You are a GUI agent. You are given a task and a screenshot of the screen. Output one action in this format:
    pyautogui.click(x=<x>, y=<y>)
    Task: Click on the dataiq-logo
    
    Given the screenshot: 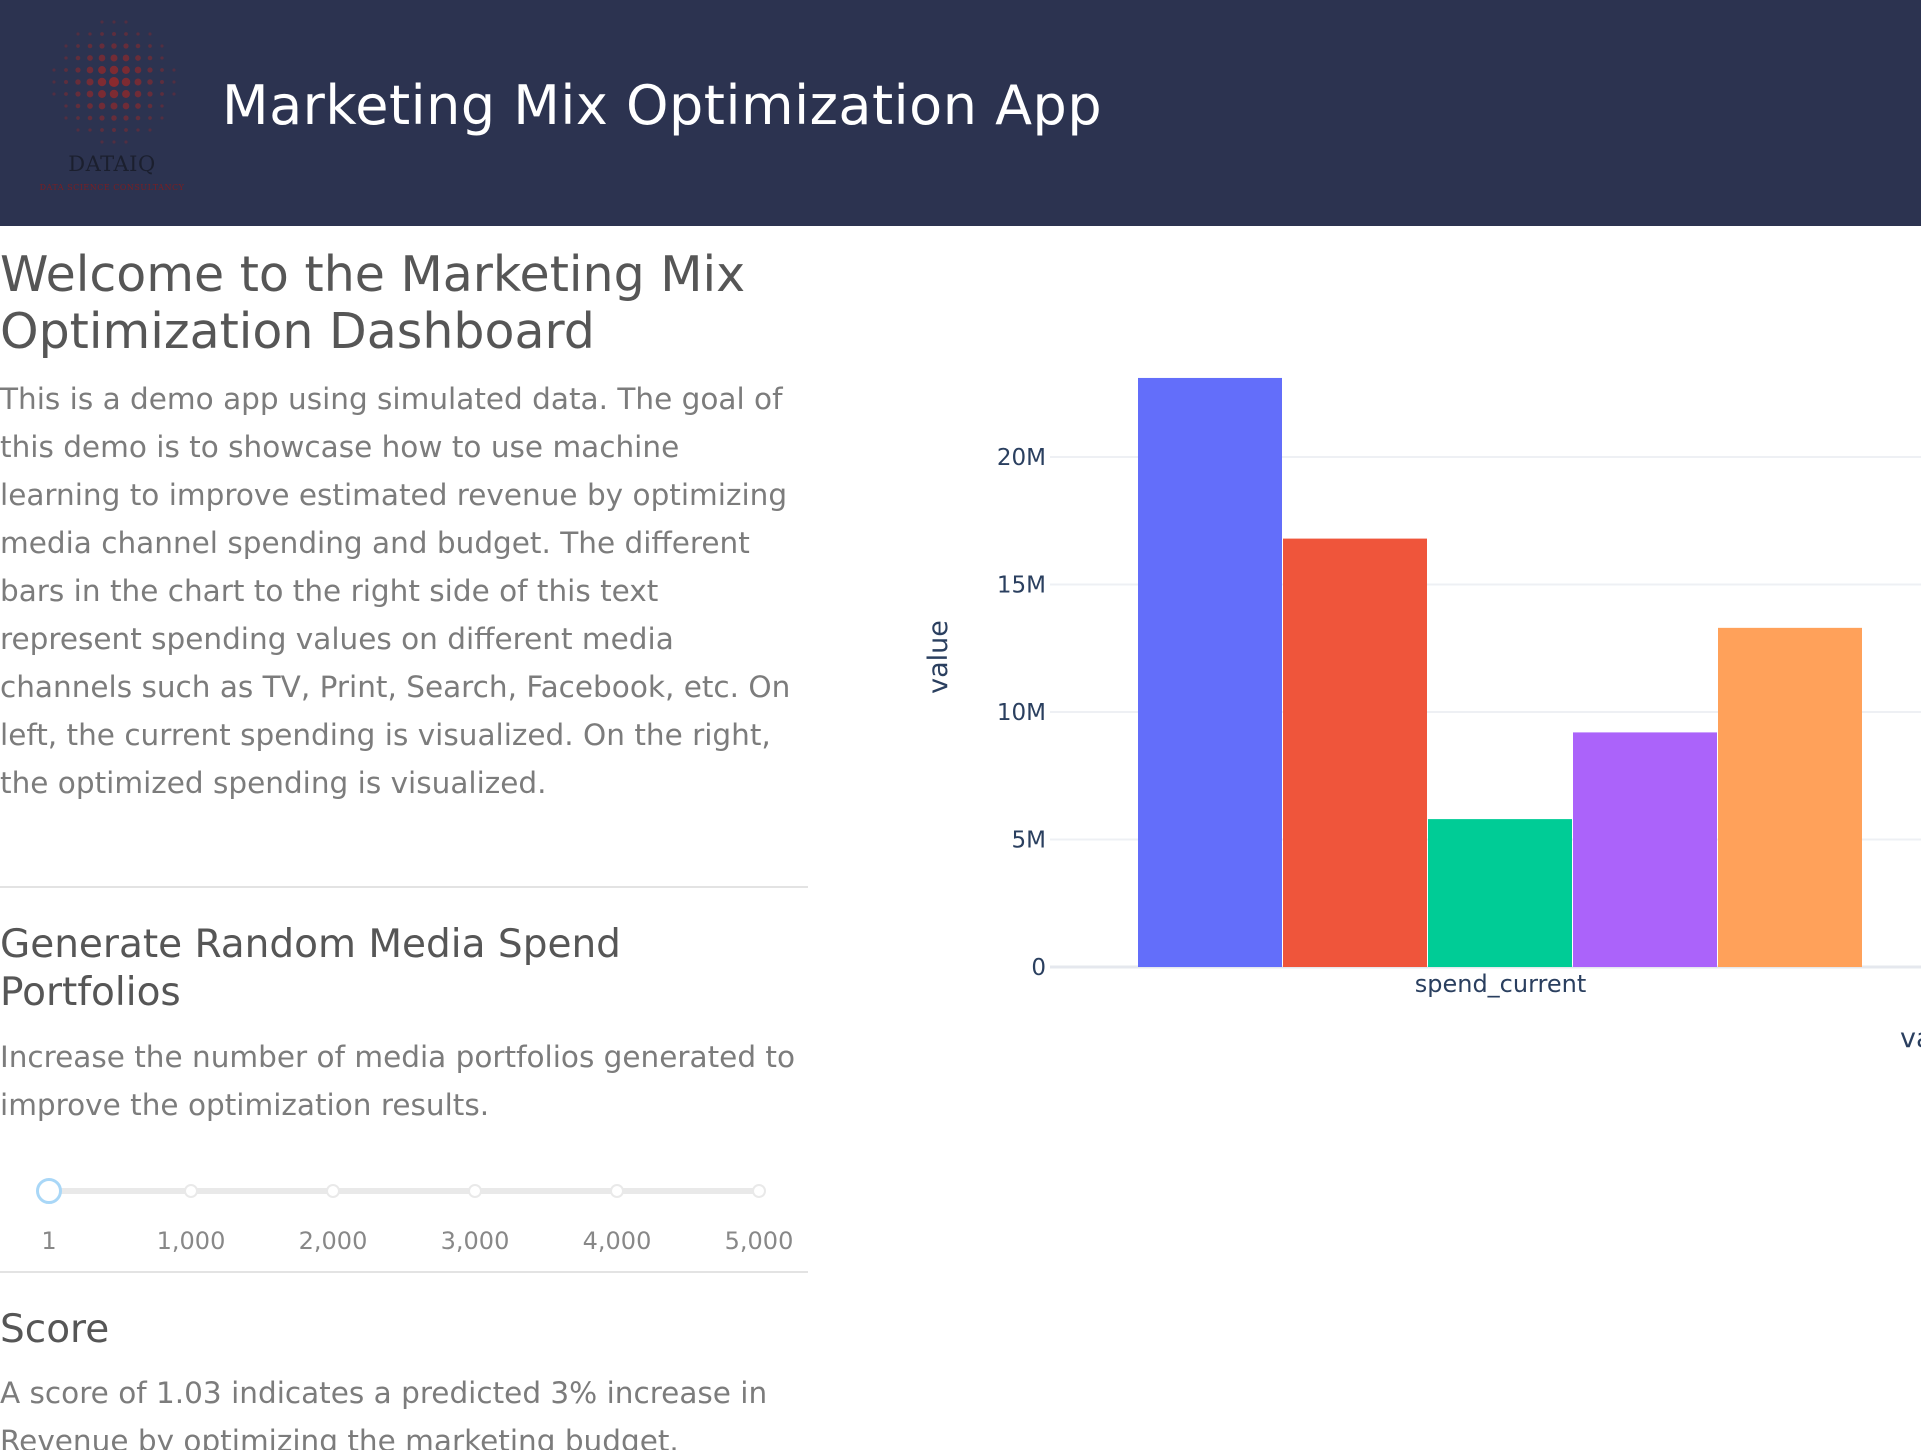 What is the action you would take?
    pyautogui.click(x=112, y=104)
    